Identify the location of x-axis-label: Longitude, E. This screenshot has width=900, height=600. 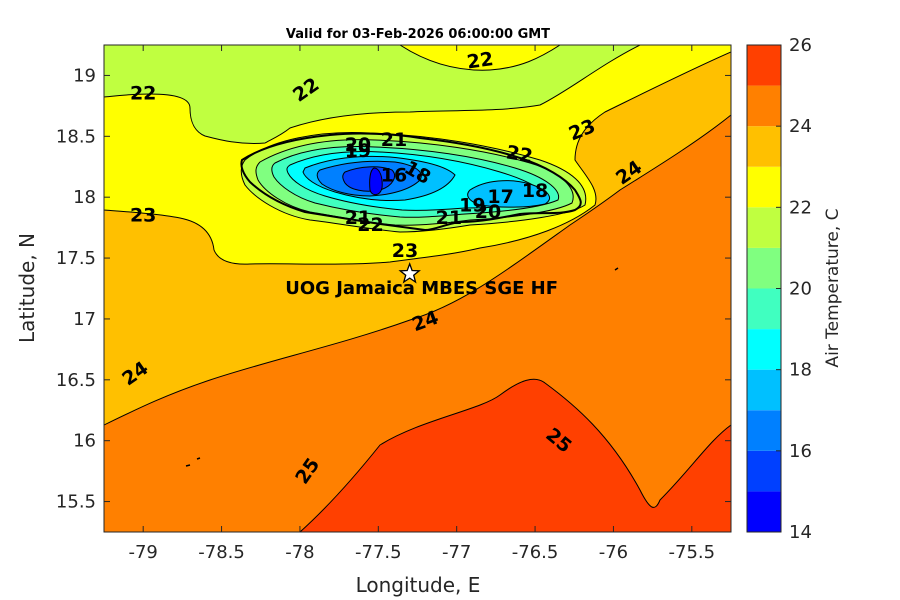
(418, 585).